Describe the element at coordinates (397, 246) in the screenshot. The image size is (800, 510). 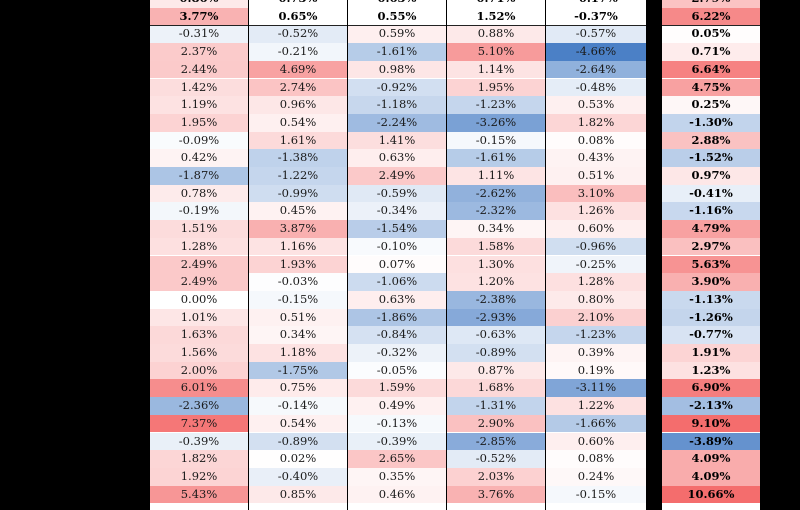
I see `heatmap-cell: -0.10%` at that location.